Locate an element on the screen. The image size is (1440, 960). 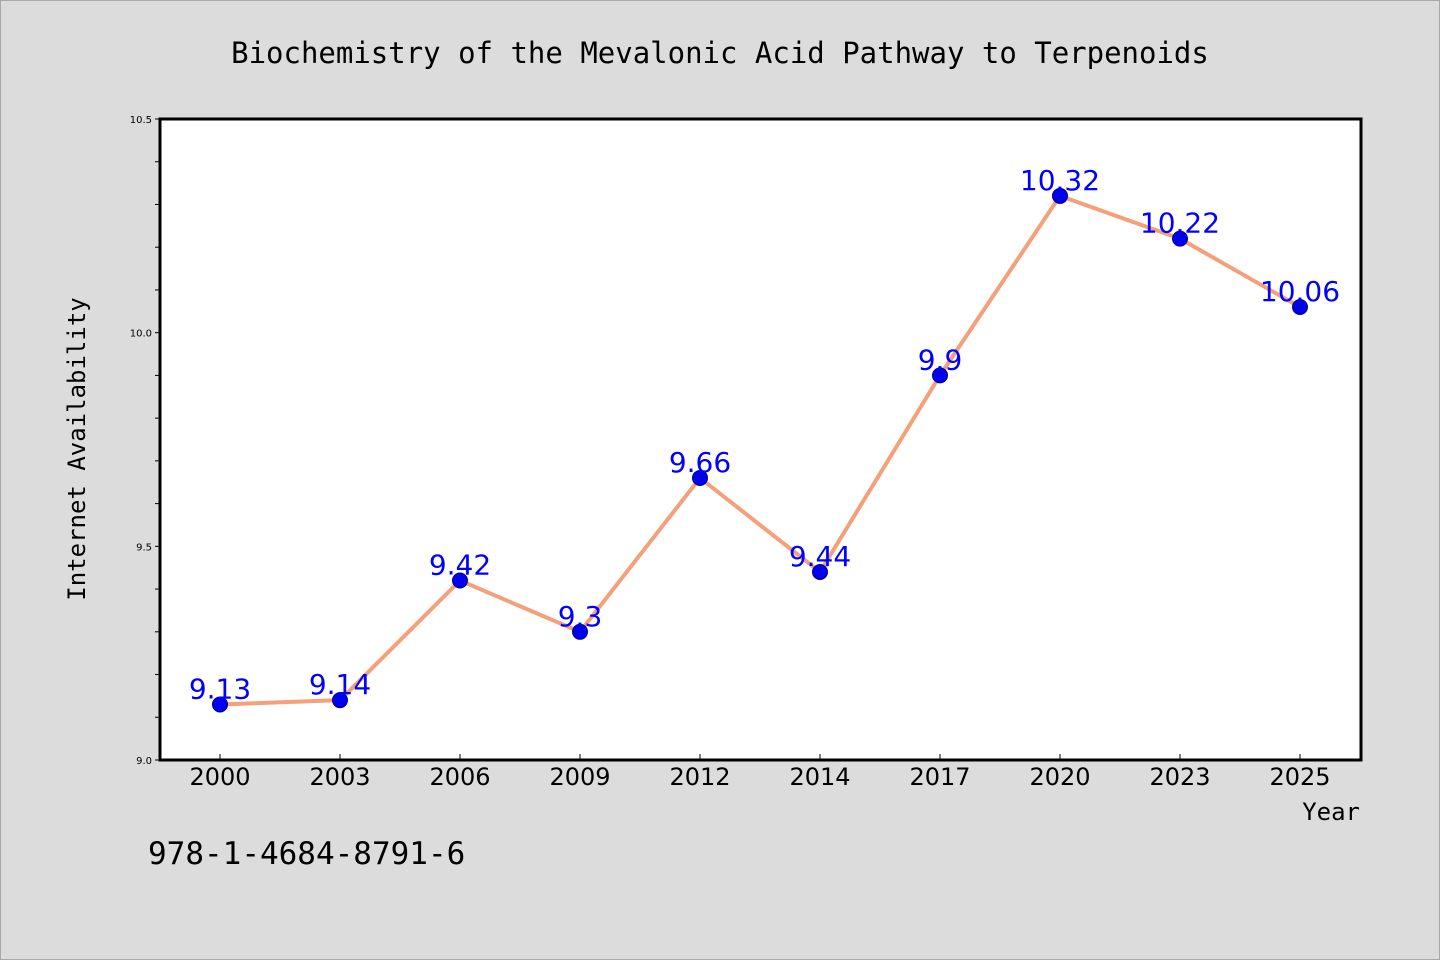
x-tick-label: 2000 is located at coordinates (219, 777).